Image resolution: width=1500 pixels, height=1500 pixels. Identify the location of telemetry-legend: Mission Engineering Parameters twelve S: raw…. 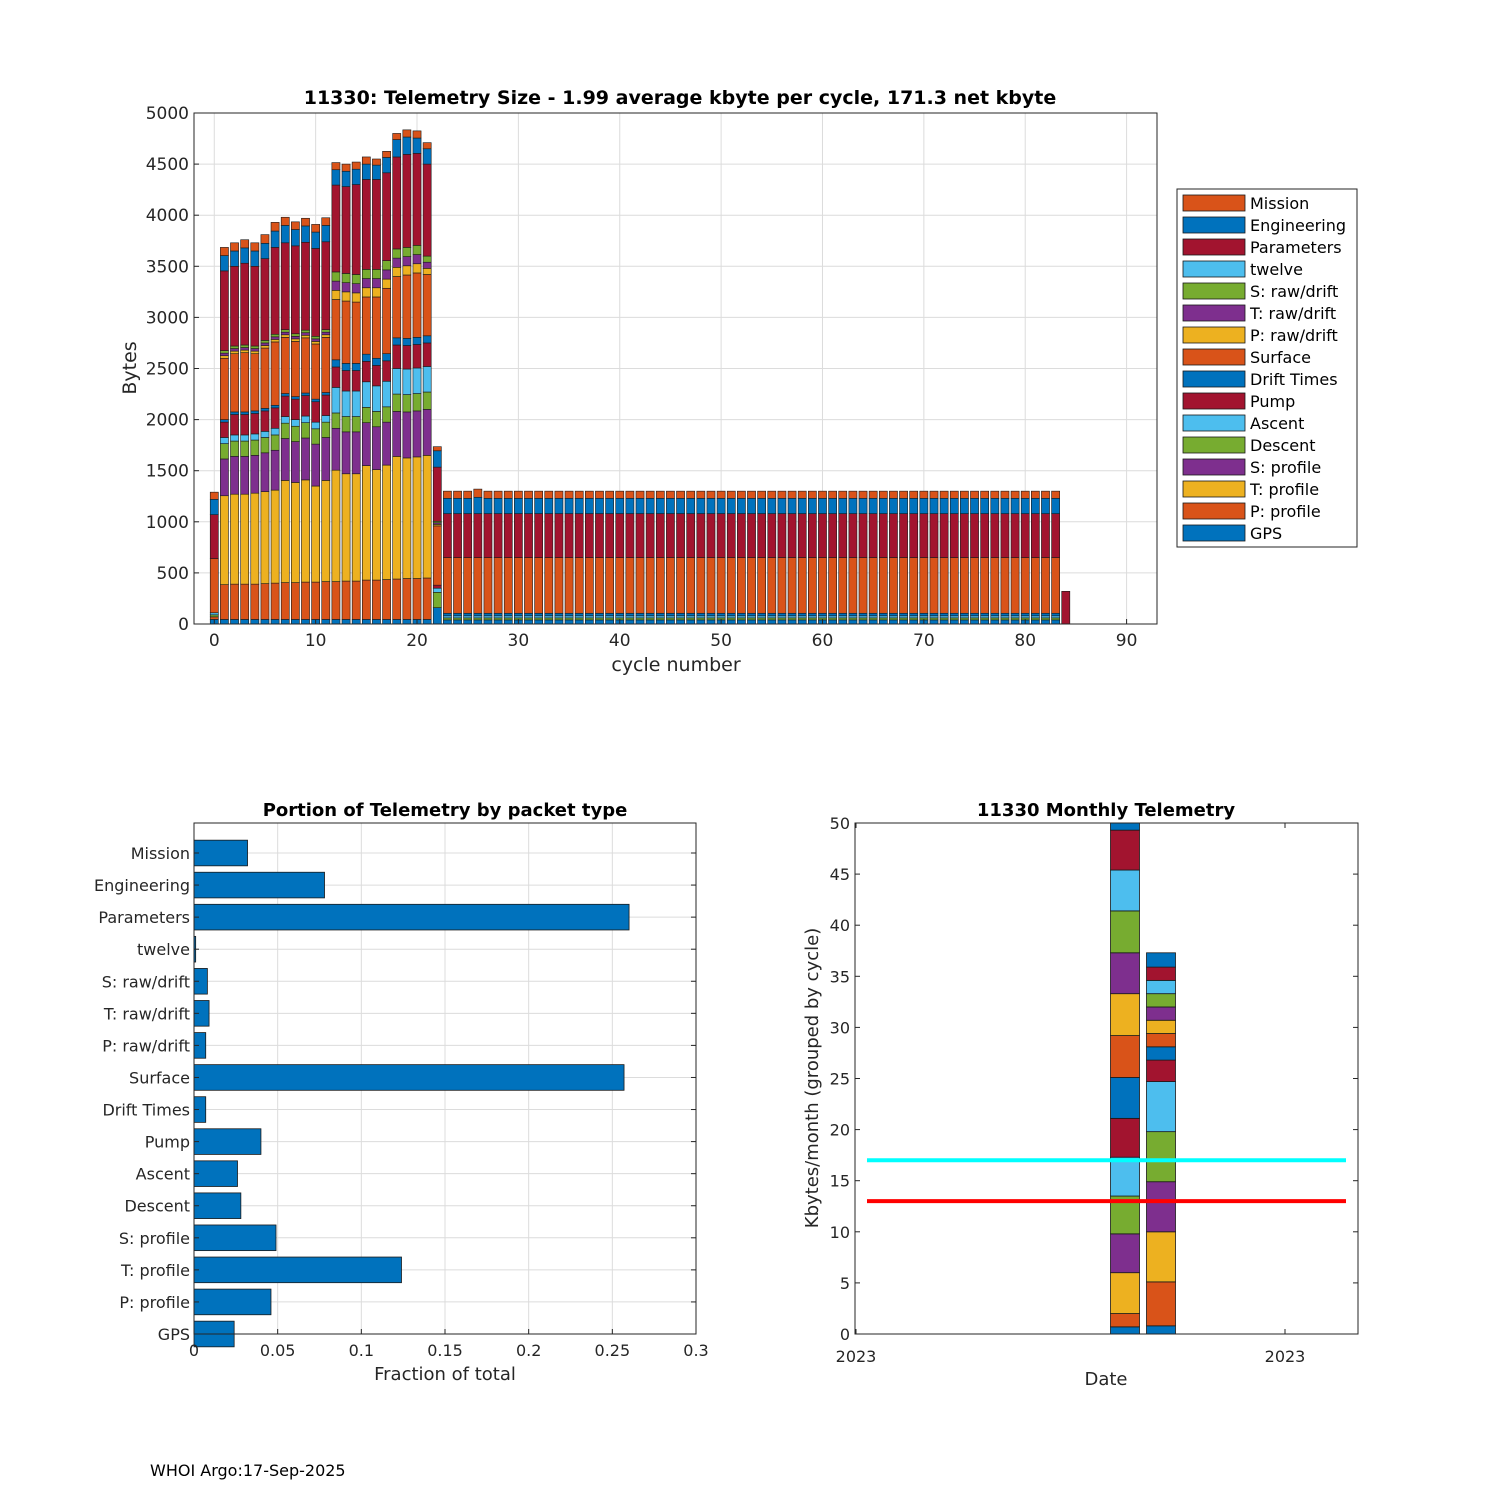
(1267, 368).